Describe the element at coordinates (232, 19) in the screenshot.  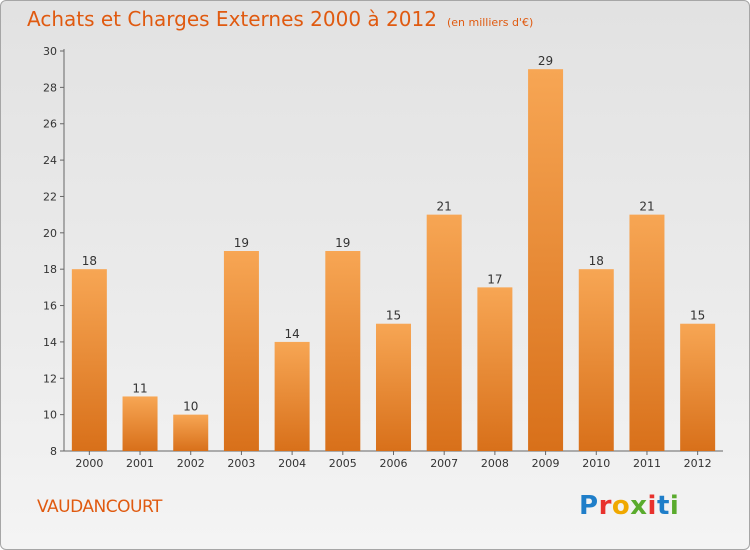
I see `chart-title-text: Achats et Charges Externes 2000 à 2012` at that location.